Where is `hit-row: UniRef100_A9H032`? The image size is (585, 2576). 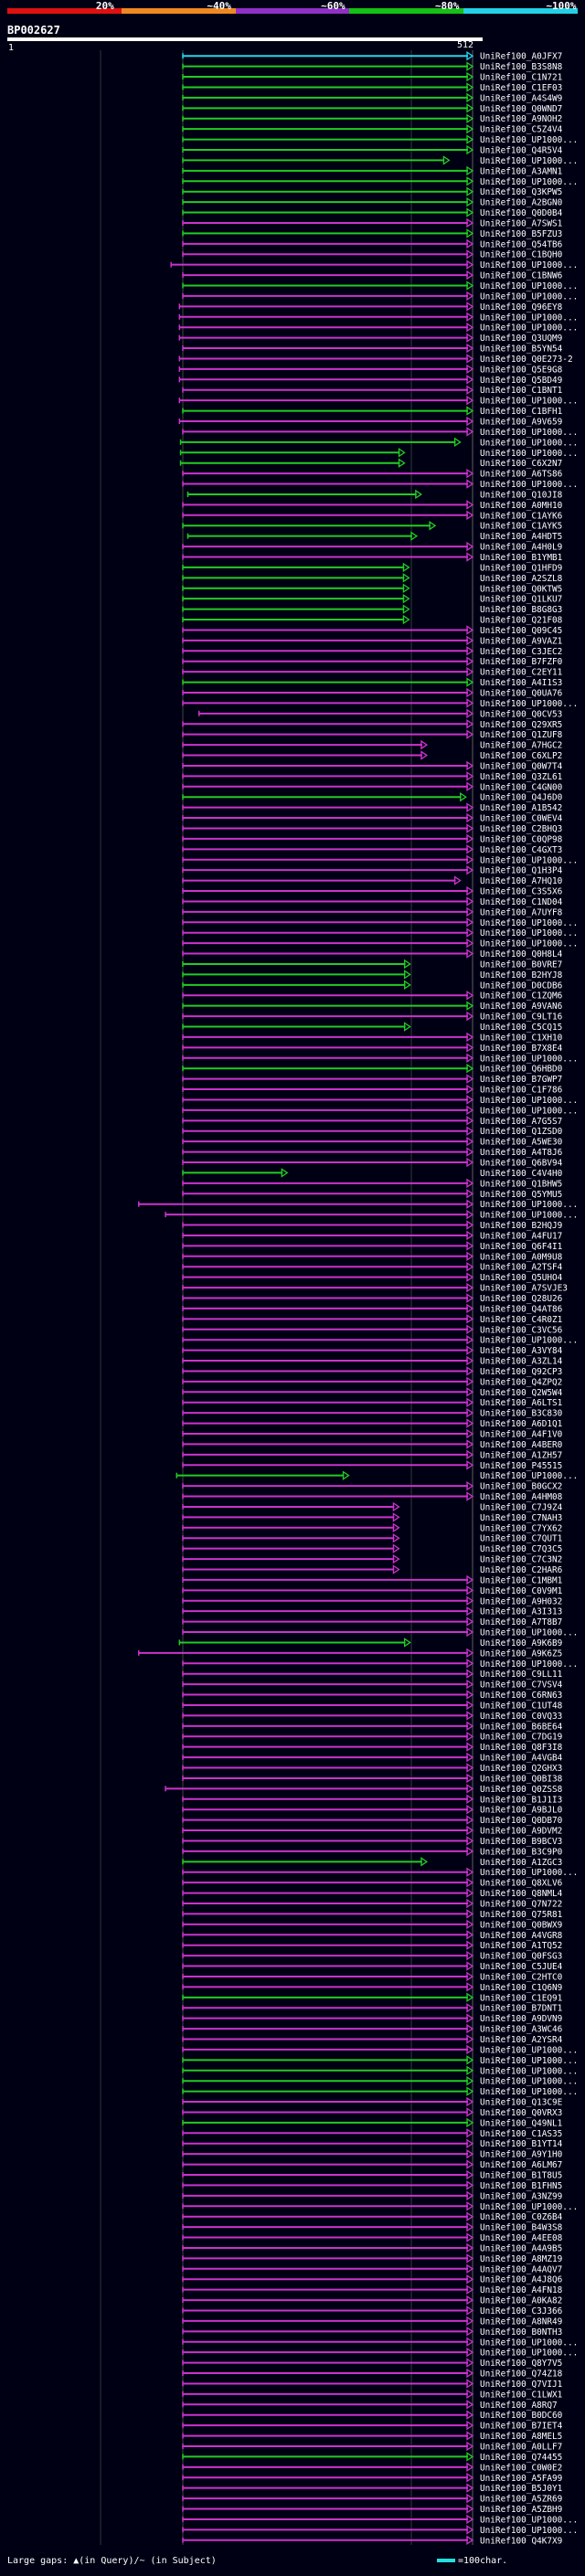
hit-row: UniRef100_A9H032 is located at coordinates (372, 1600).